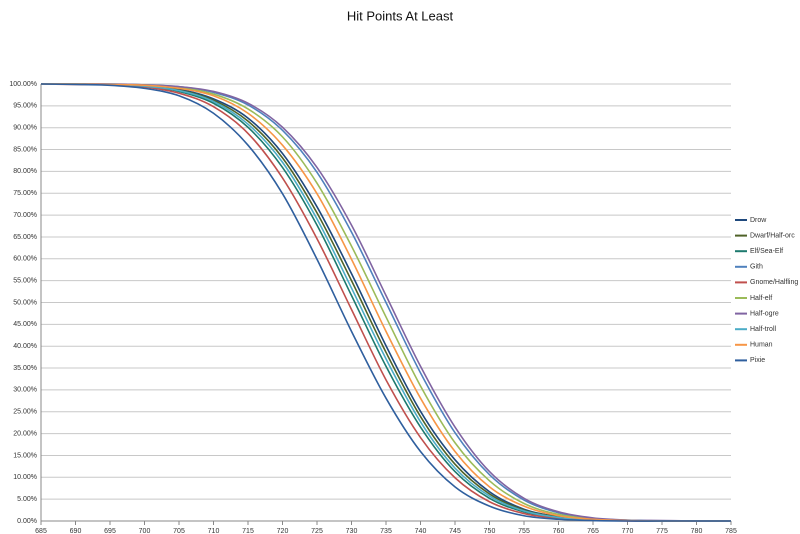 This screenshot has width=800, height=534. Describe the element at coordinates (763, 329) in the screenshot. I see `legend-label: Half-troll` at that location.